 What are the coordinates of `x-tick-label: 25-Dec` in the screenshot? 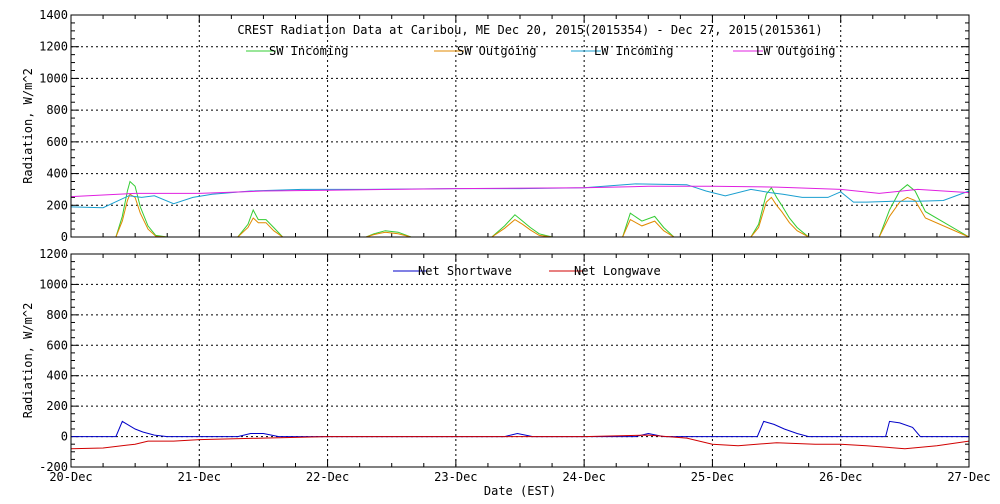 It's located at (712, 477).